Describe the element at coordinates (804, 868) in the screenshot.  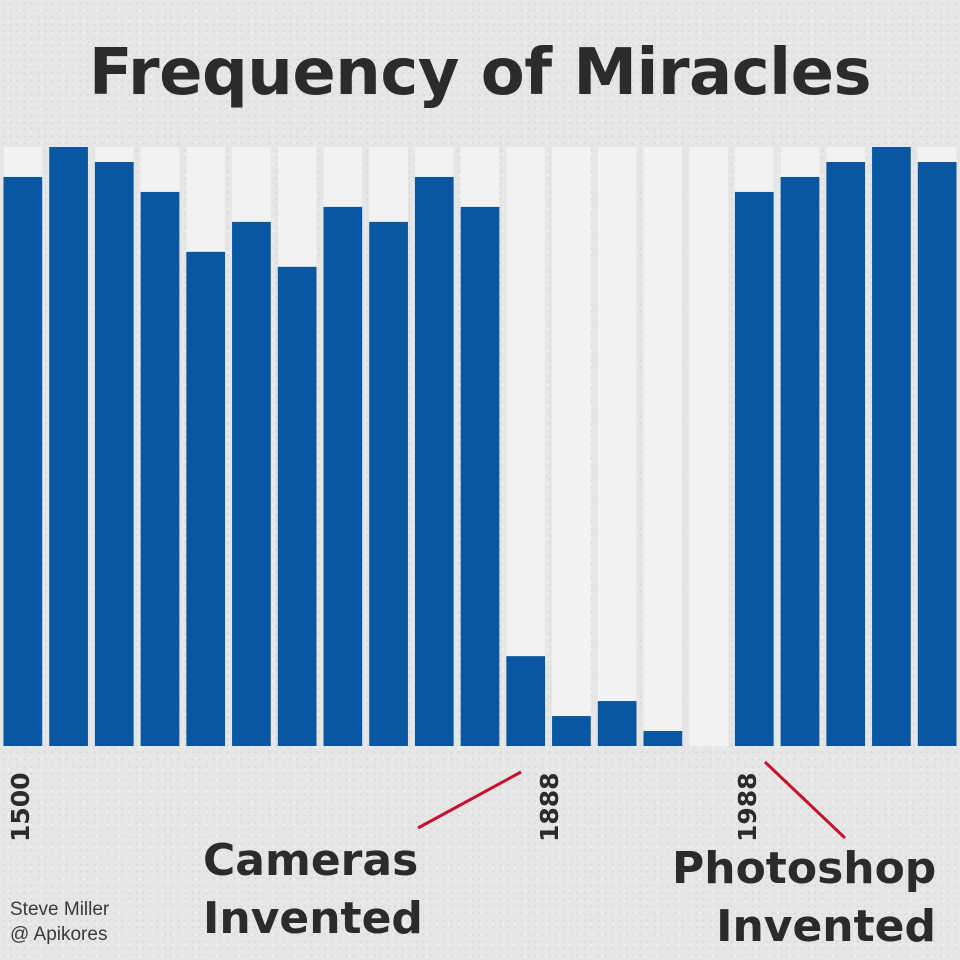
I see `annotation-photoshop-line1: Photoshop` at that location.